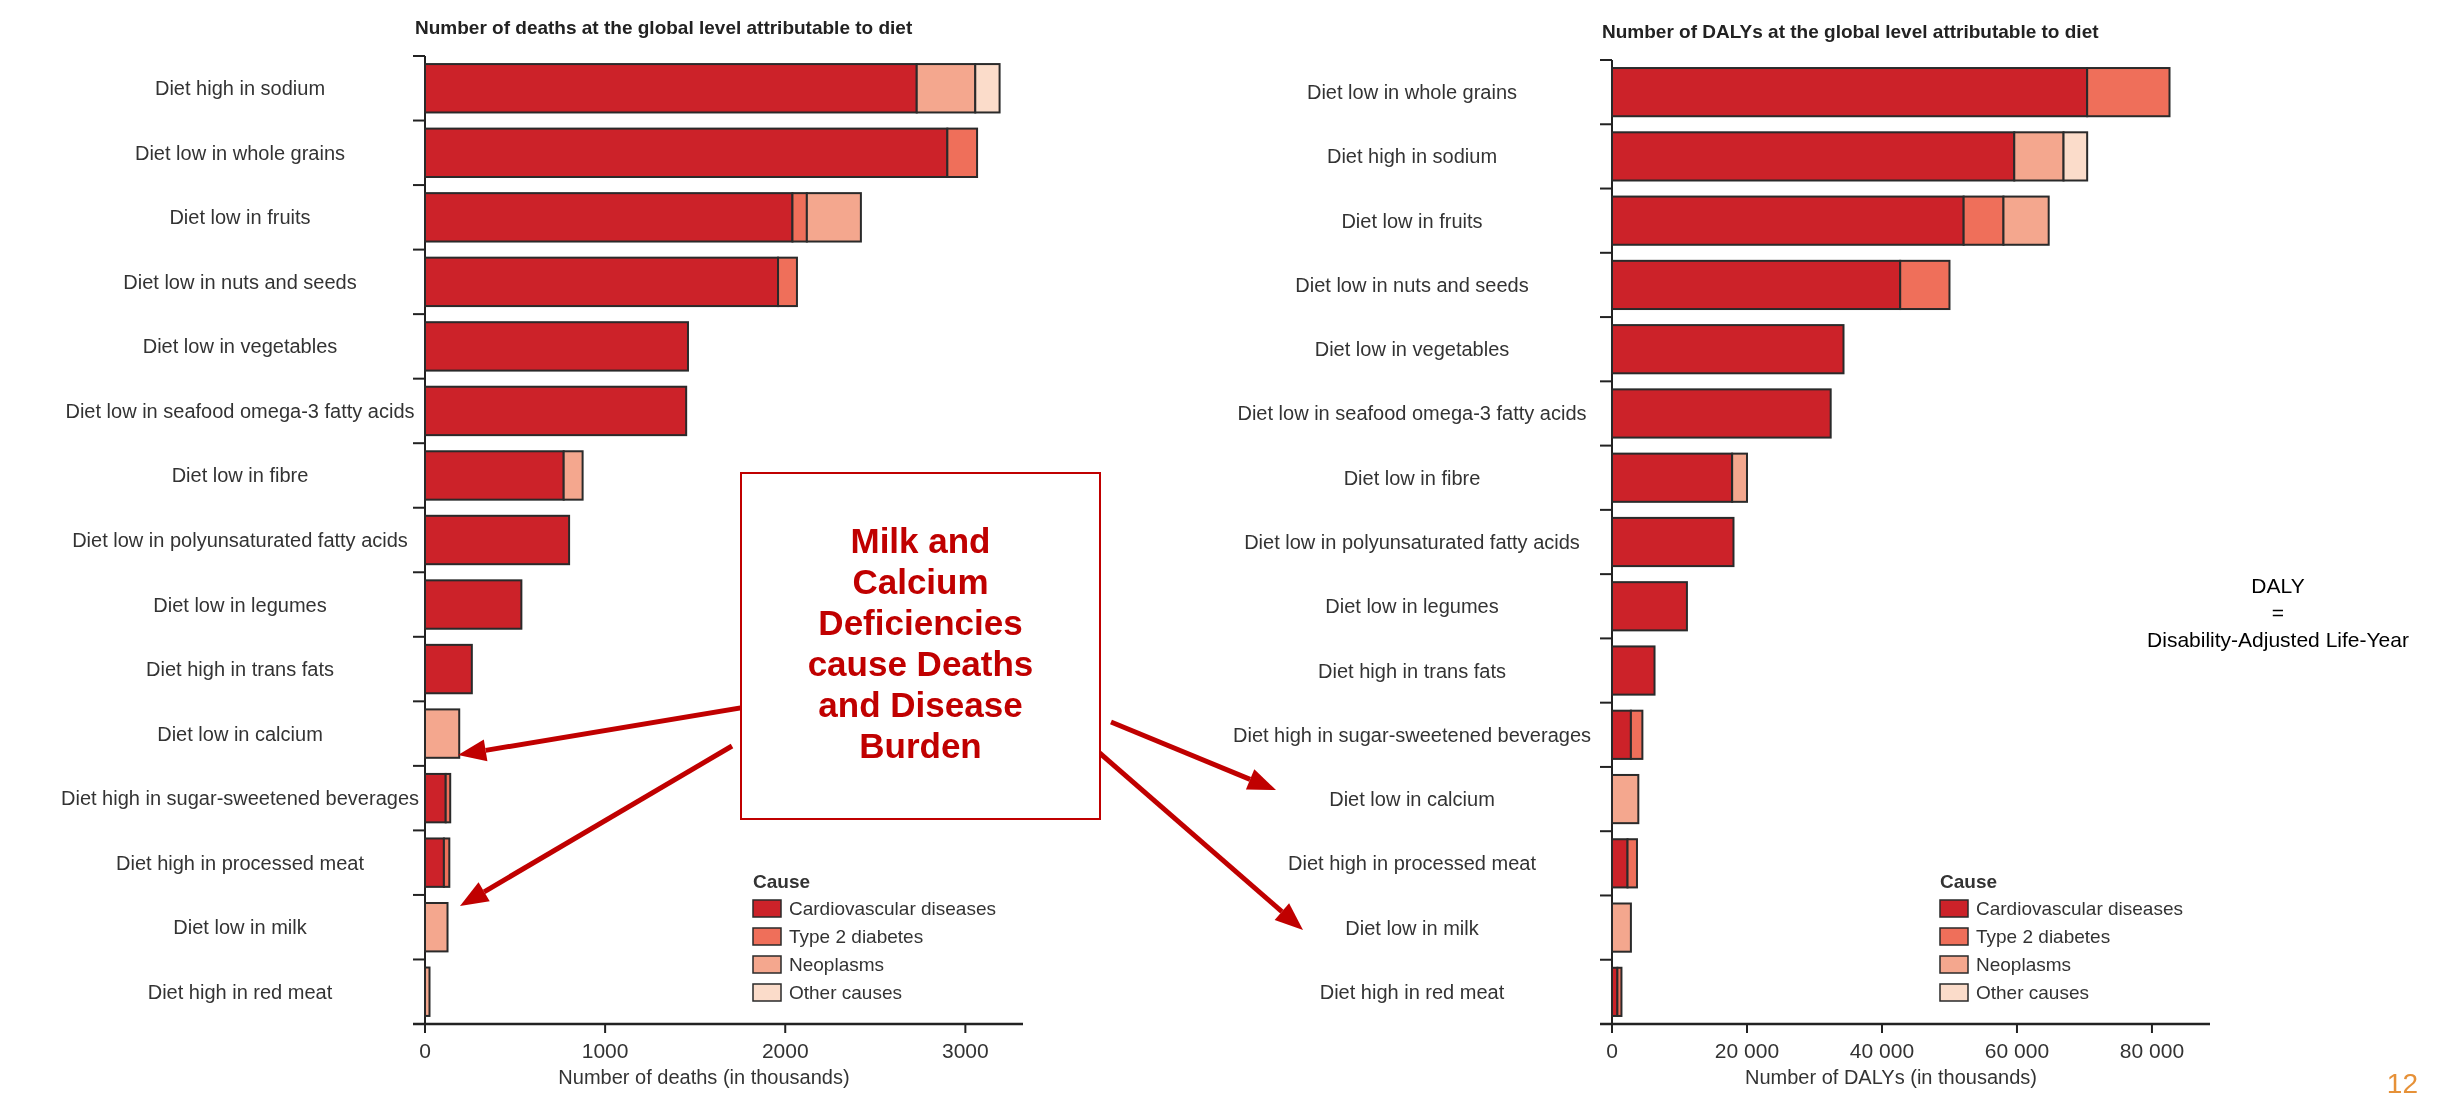  Describe the element at coordinates (785, 1050) in the screenshot. I see `x-tick-label: 2000` at that location.